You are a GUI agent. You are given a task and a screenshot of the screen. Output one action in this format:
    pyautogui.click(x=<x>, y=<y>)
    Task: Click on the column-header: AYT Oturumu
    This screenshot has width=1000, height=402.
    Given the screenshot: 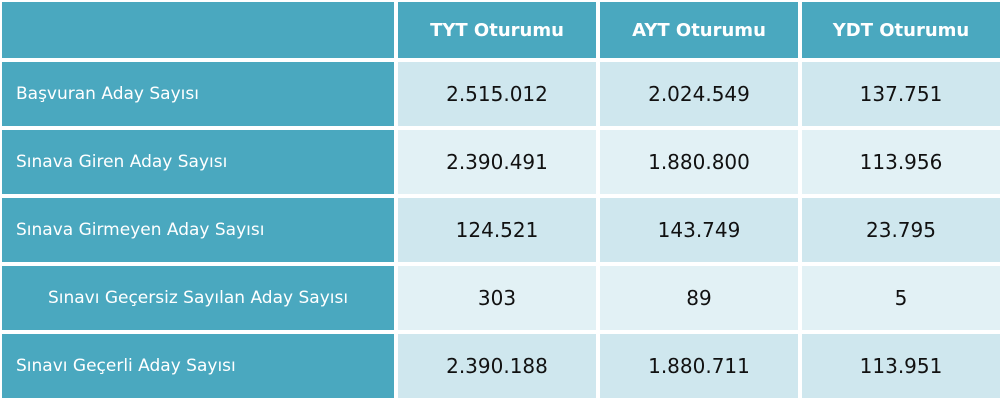 What is the action you would take?
    pyautogui.click(x=699, y=30)
    